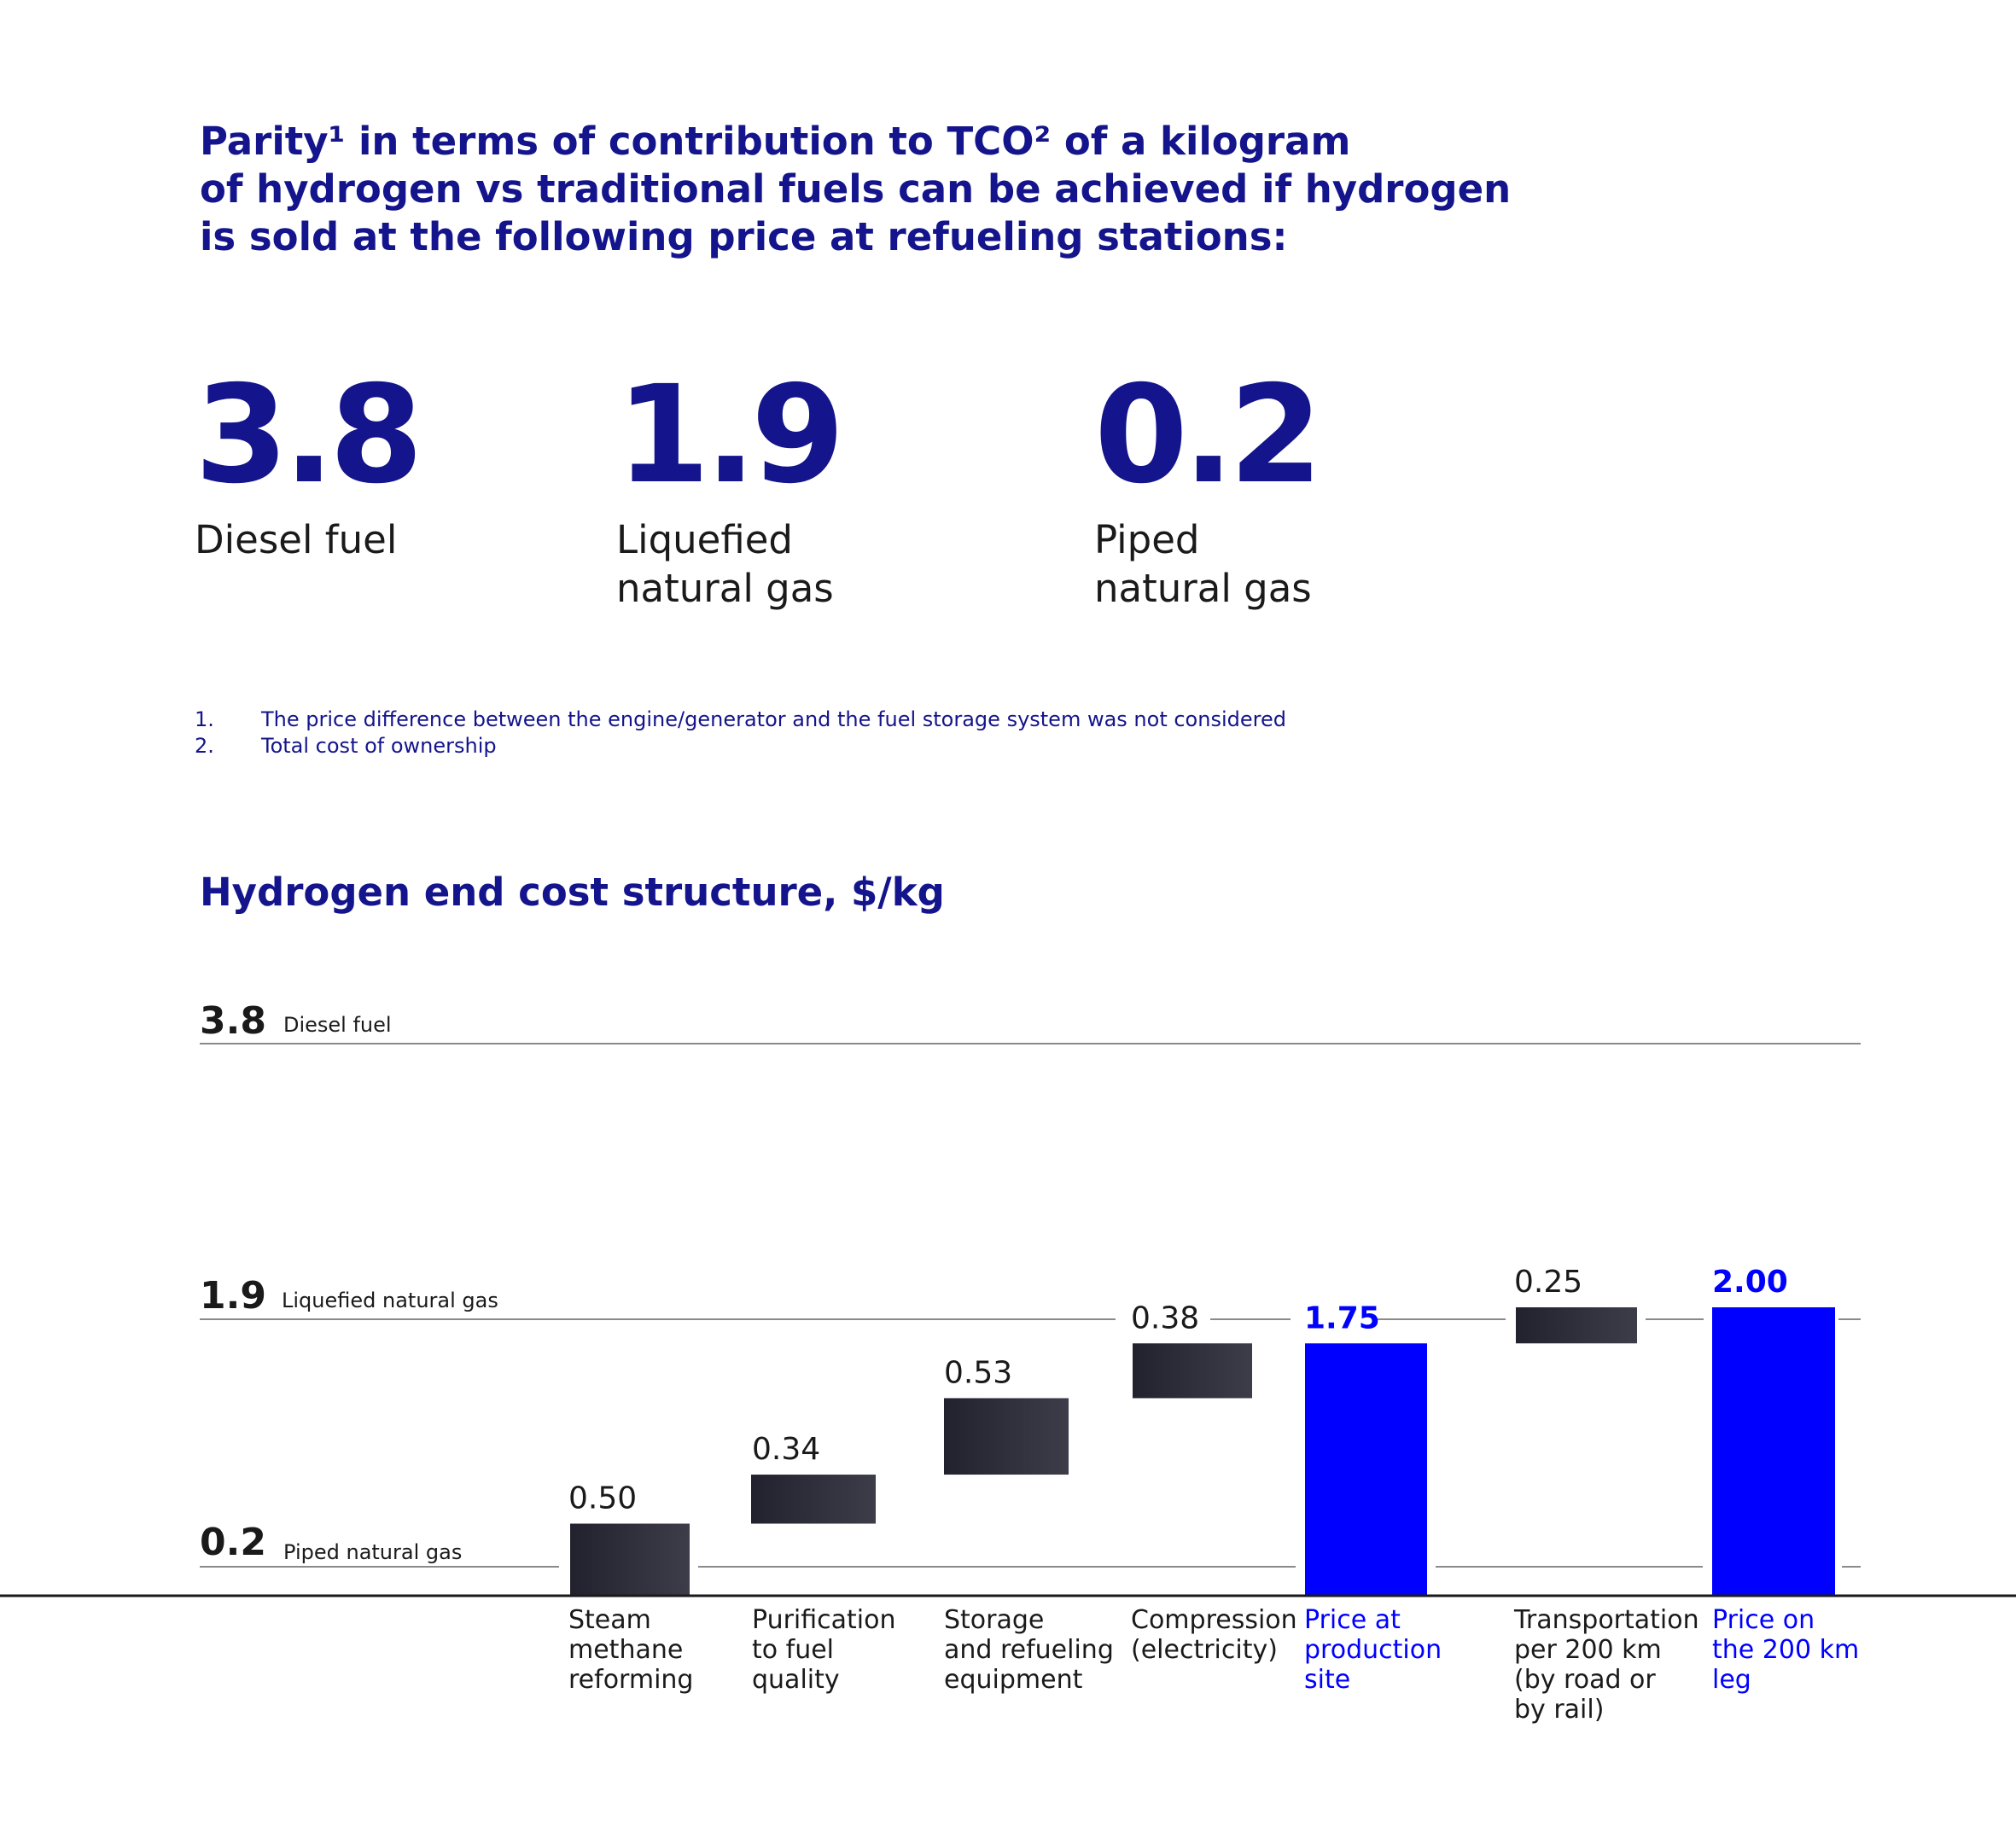 The image size is (2016, 1827). Describe the element at coordinates (390, 1301) in the screenshot. I see `reference-label: Liquefied natural gas` at that location.